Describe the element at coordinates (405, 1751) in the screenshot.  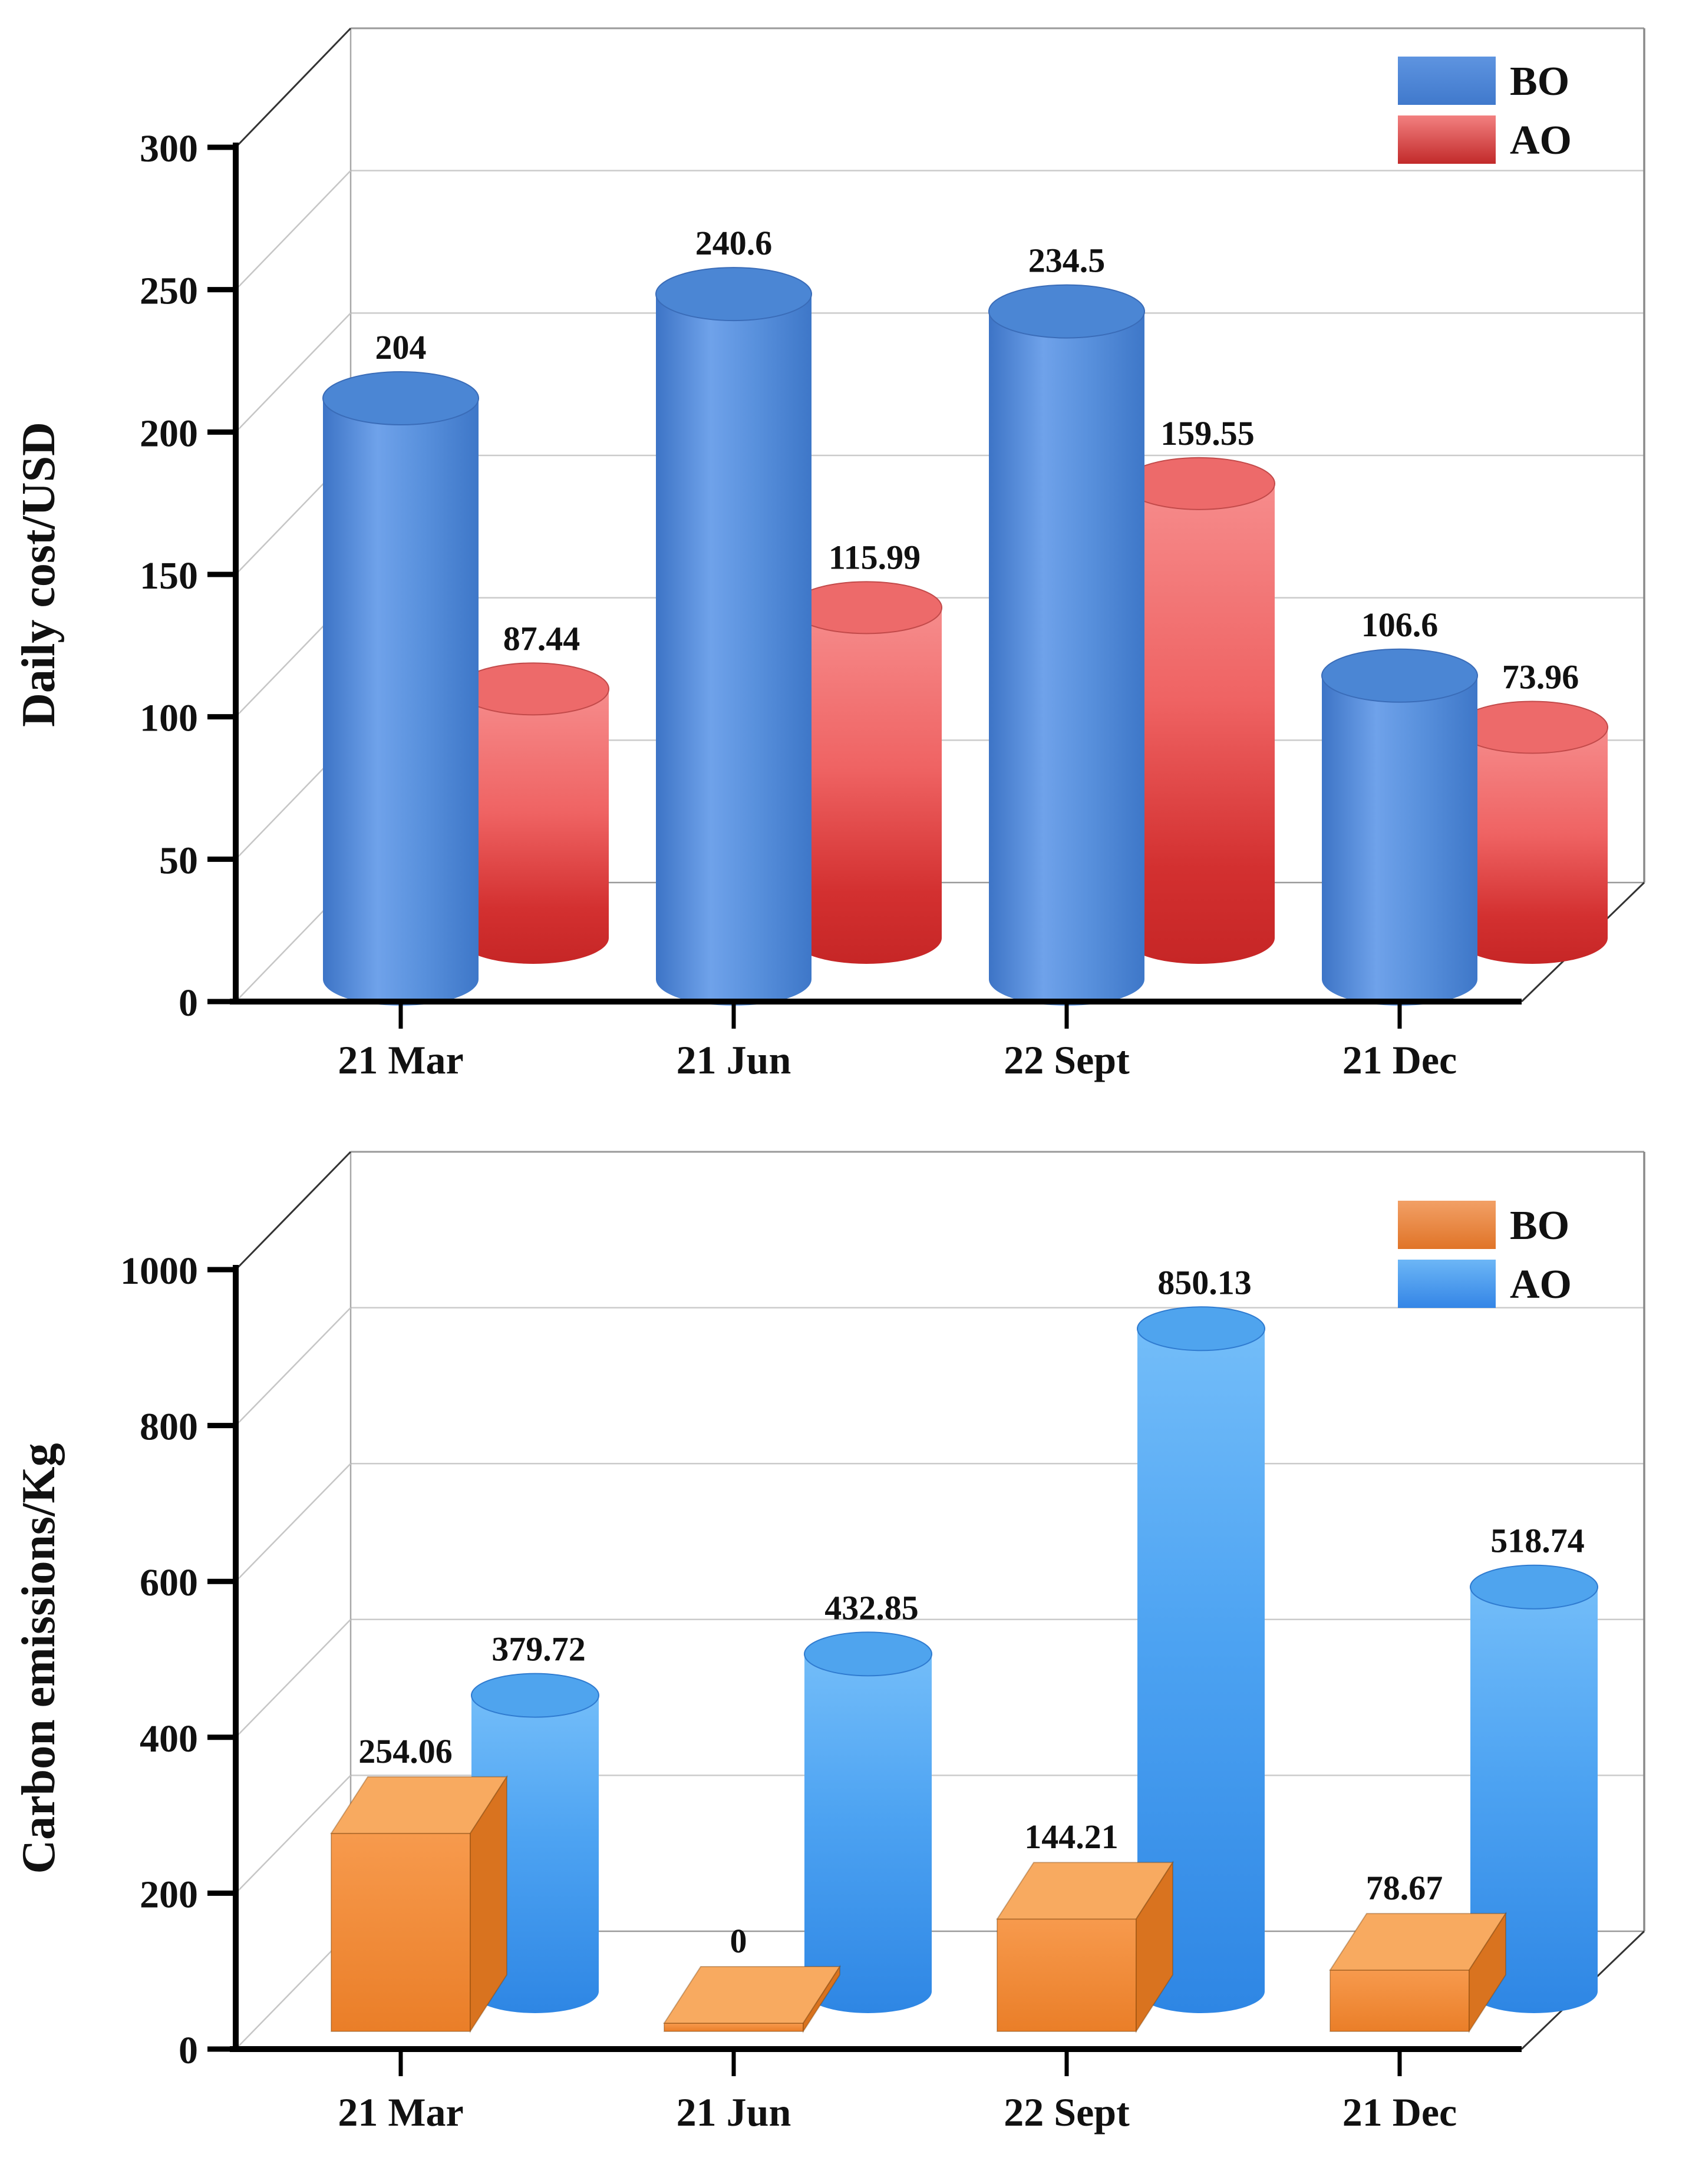
I see `value-label-BO-0: 254.06` at that location.